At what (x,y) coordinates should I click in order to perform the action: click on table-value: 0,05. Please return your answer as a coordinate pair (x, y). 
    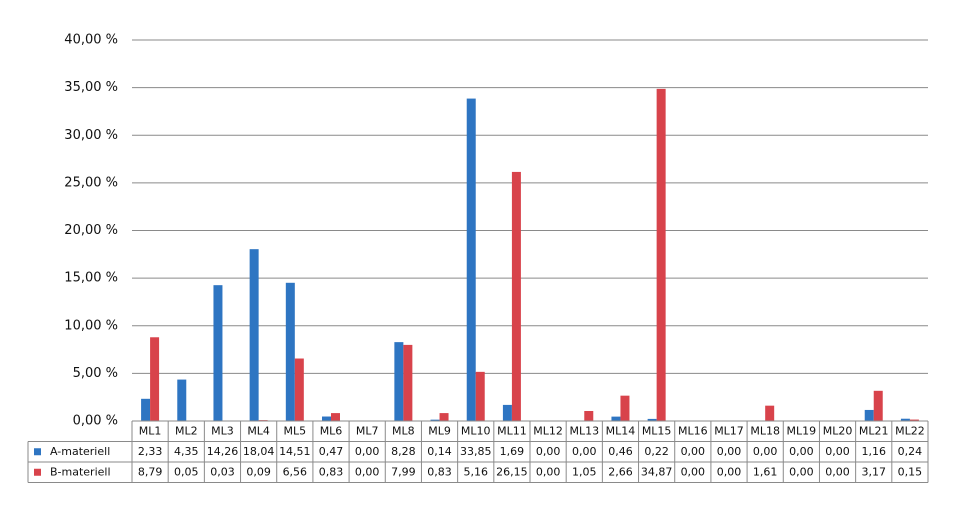
    Looking at the image, I should click on (186, 471).